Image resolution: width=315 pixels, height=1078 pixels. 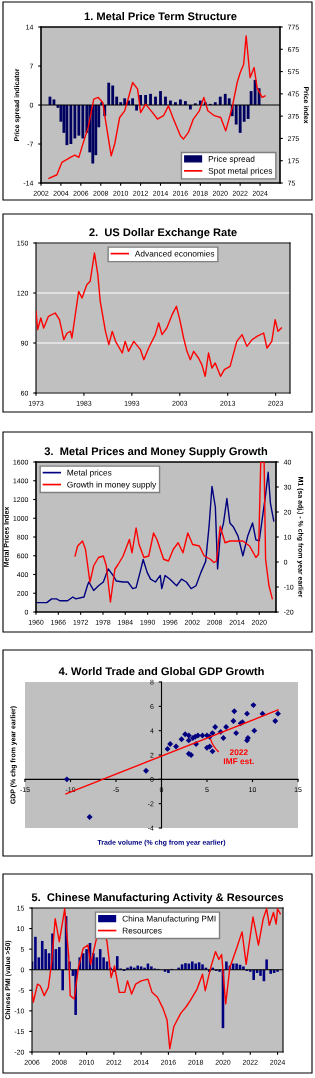 What do you see at coordinates (238, 757) in the screenshot?
I see `annotation: 2022 IMF est.` at bounding box center [238, 757].